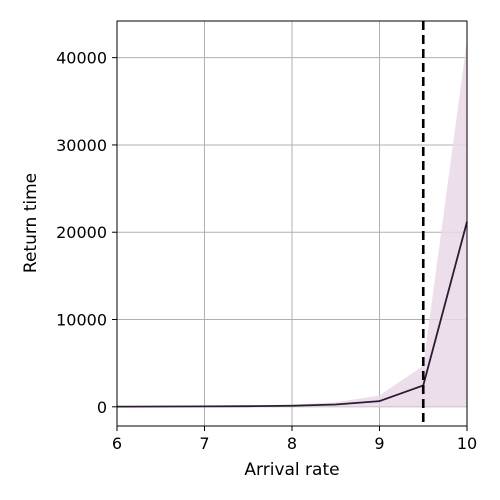 Image resolution: width=500 pixels, height=500 pixels. Describe the element at coordinates (379, 443) in the screenshot. I see `x-tick-label: 9` at that location.